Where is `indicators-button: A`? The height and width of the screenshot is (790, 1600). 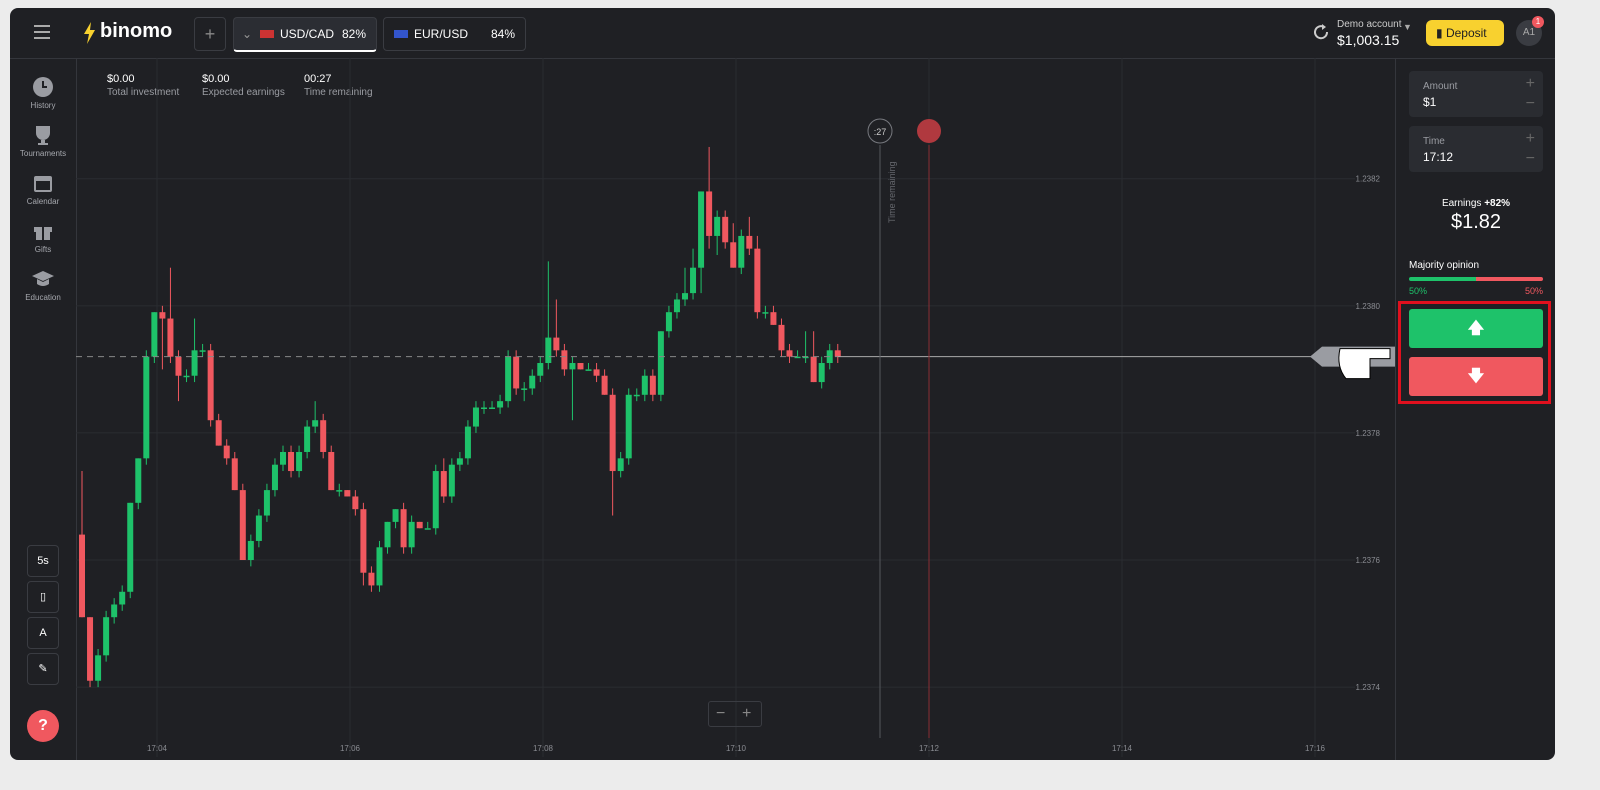
indicators-button: A is located at coordinates (43, 633).